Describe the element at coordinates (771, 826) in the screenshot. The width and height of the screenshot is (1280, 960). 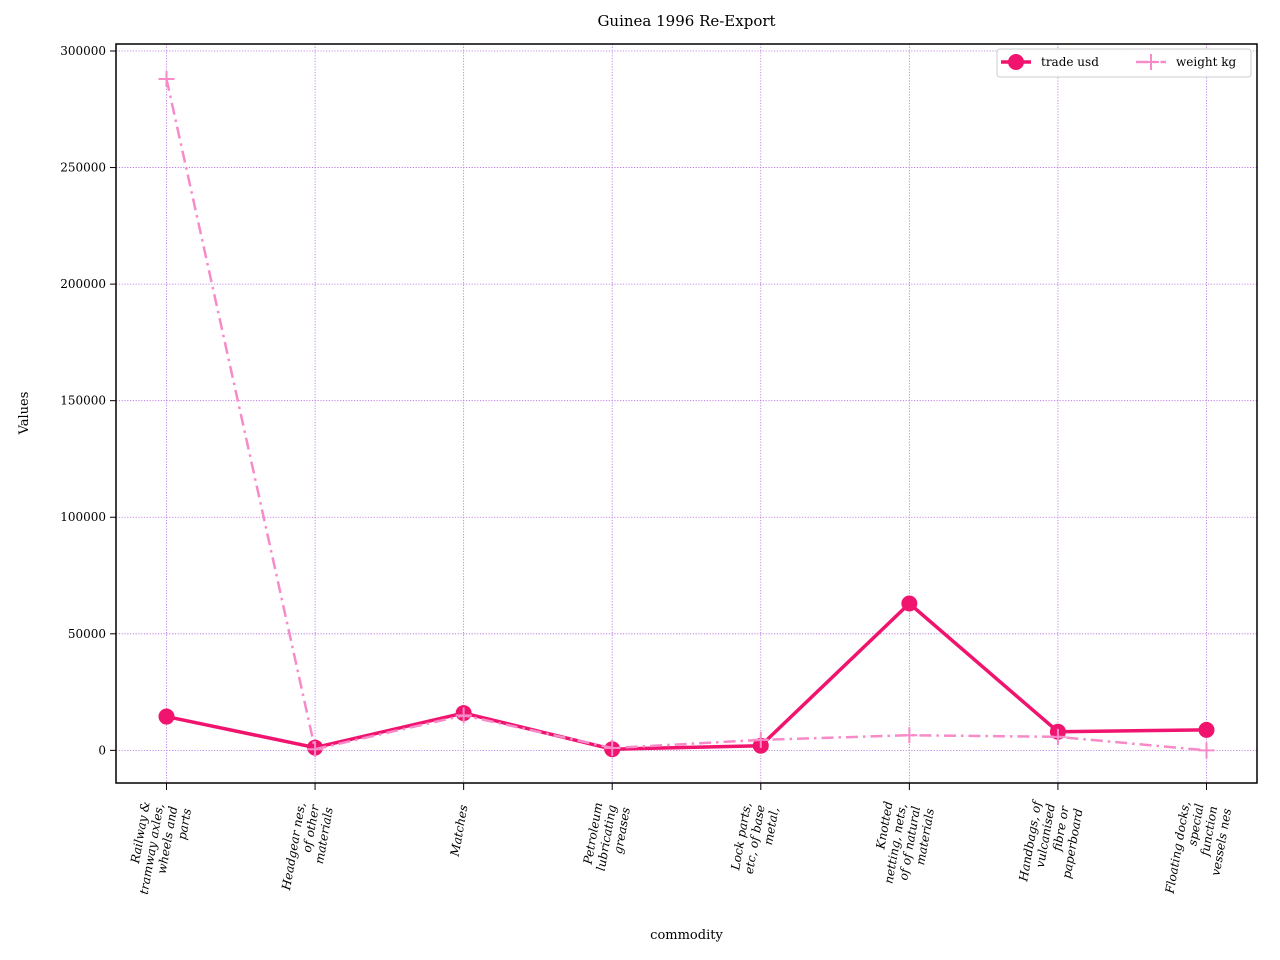
I see `x-tick-label-line: metal,` at that location.